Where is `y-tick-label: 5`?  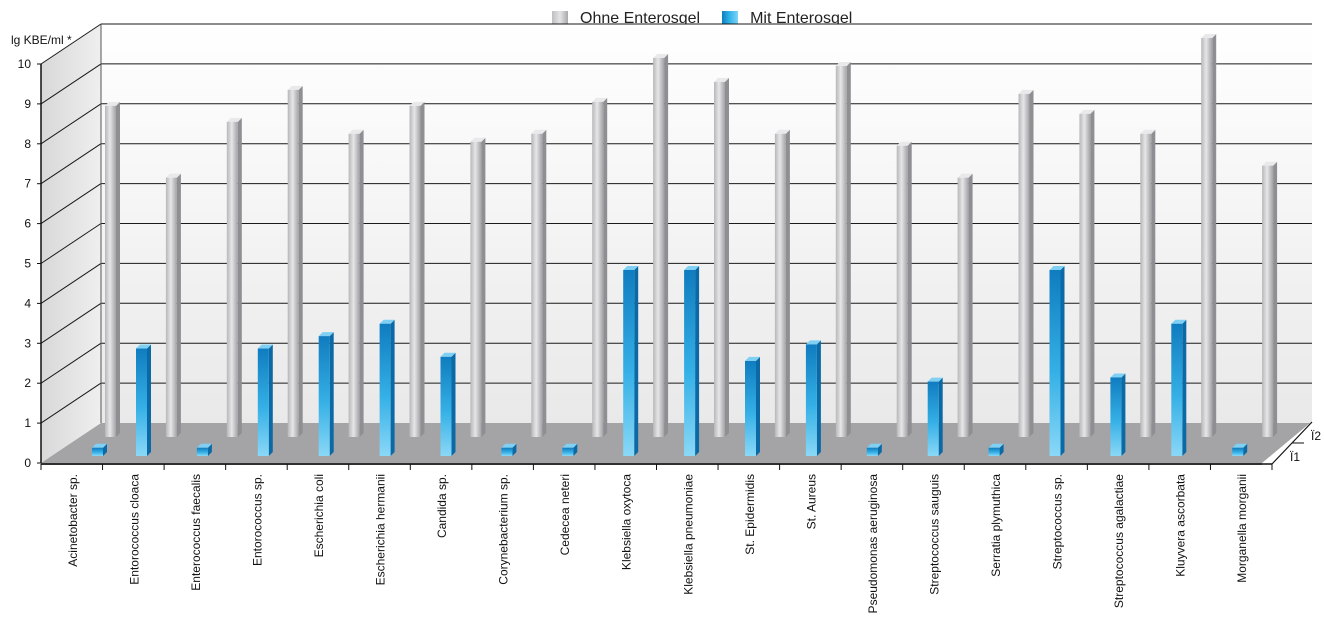
y-tick-label: 5 is located at coordinates (27, 264).